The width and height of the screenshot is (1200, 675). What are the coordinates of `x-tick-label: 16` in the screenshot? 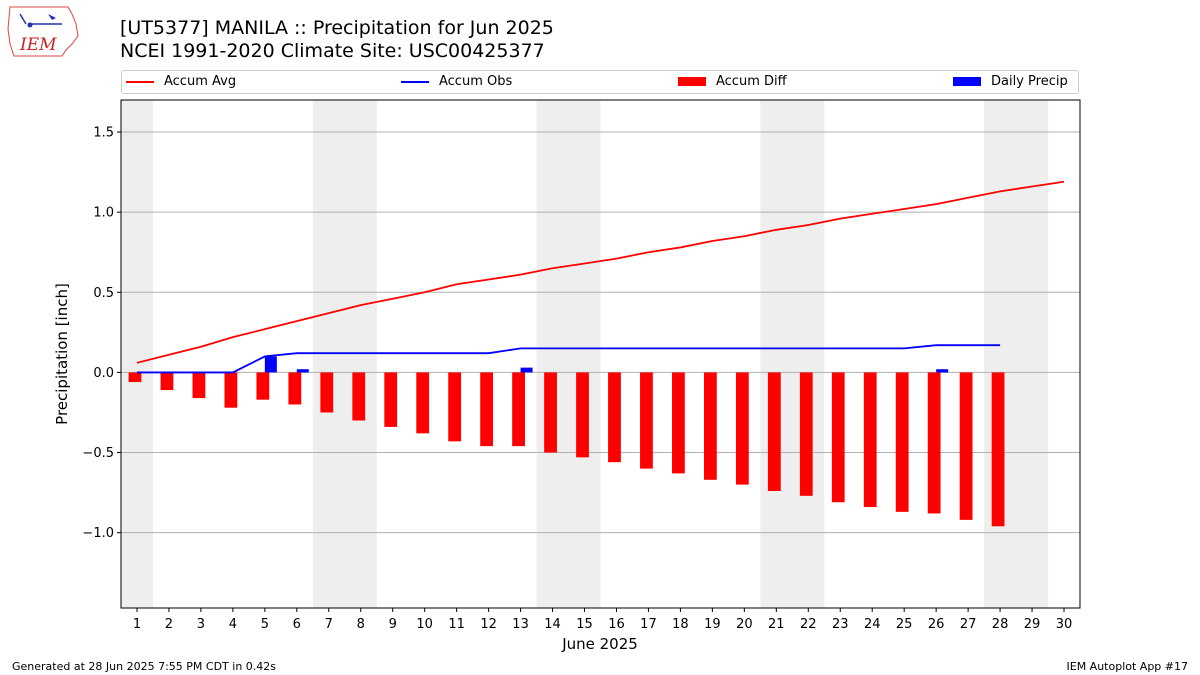 It's located at (616, 624).